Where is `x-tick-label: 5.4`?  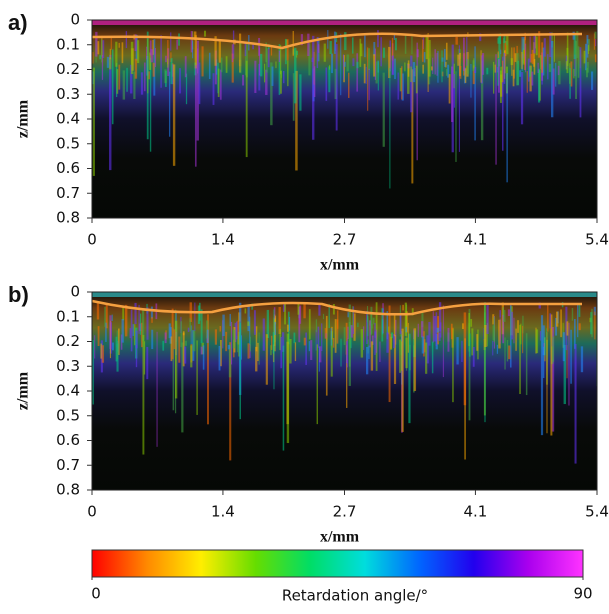
x-tick-label: 5.4 is located at coordinates (597, 512).